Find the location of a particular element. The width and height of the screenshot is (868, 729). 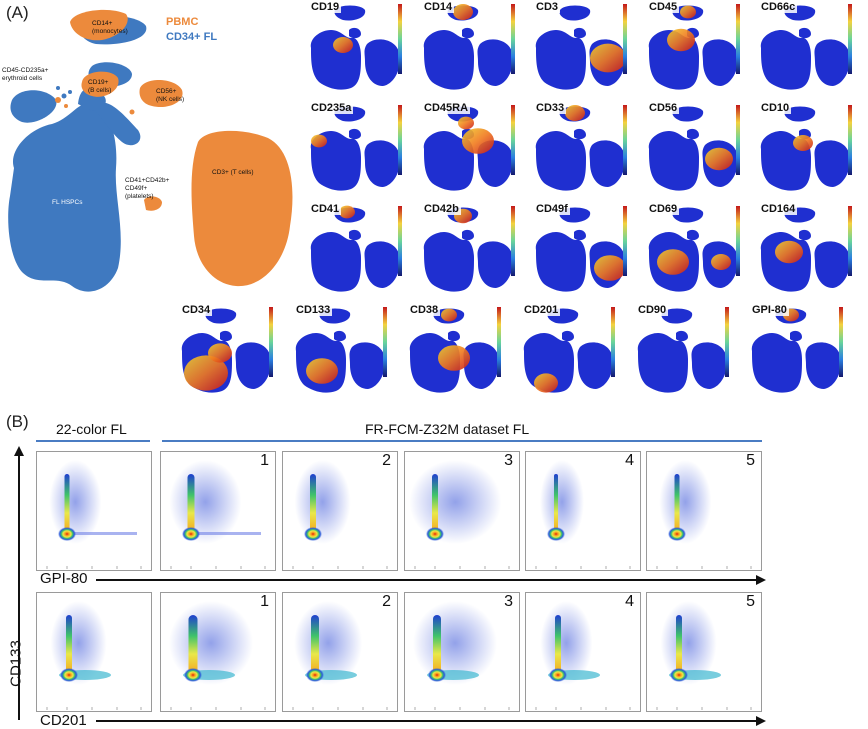

flow-plot-row1-1: 1 is located at coordinates (218, 511).